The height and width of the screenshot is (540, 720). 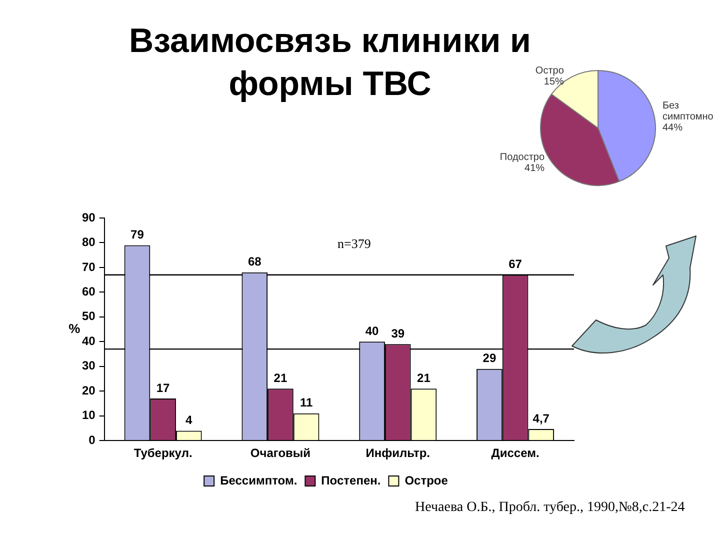 What do you see at coordinates (550, 508) in the screenshot?
I see `text: Нечаева О.Б., Пробл. тубер., 1990,№8,с.21-24` at bounding box center [550, 508].